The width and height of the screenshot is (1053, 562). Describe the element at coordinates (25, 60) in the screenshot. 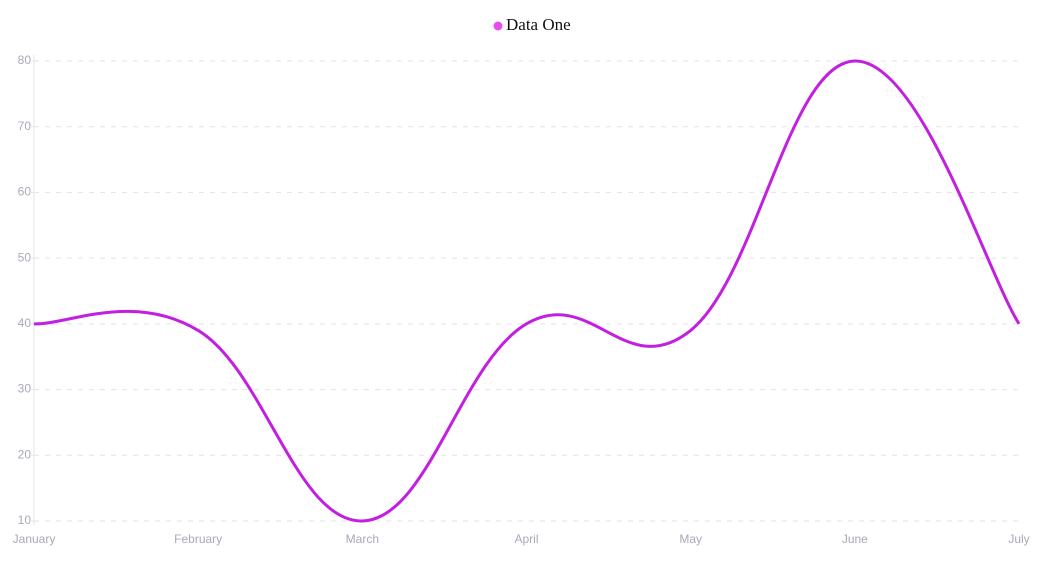

I see `y-tick-label: 80` at that location.